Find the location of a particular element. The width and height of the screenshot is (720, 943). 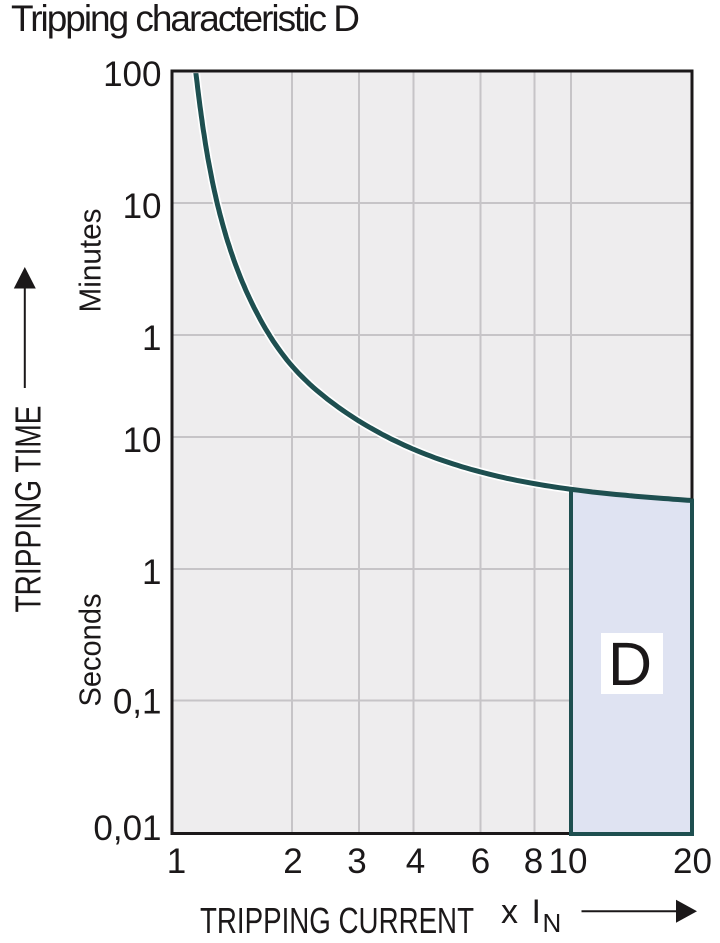

svg-text: 20 is located at coordinates (692, 861).